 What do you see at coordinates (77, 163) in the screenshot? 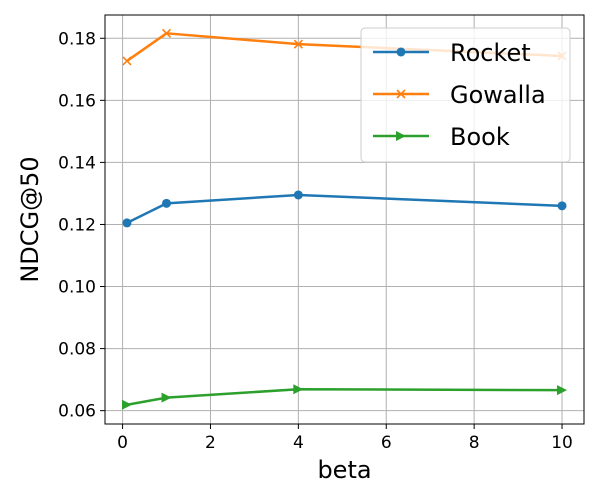
I see `y-tick-label: 0.14` at bounding box center [77, 163].